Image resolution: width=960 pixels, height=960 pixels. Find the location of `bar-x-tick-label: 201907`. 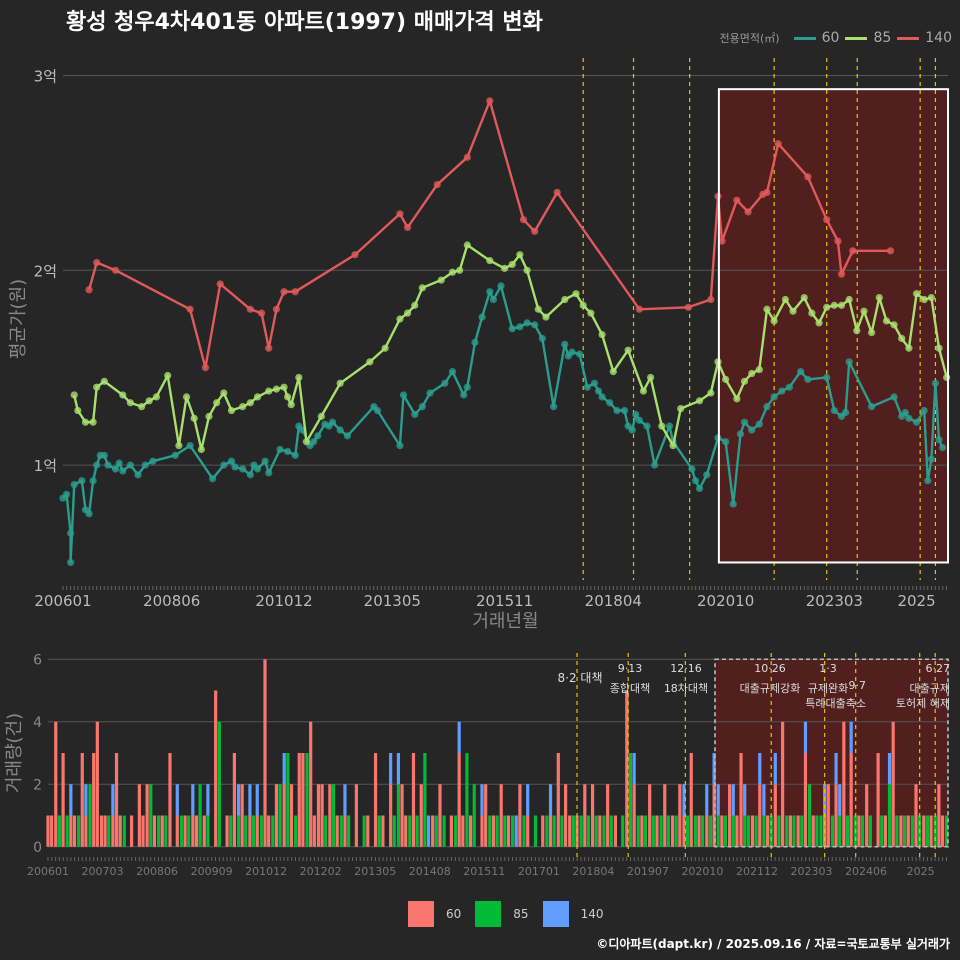

bar-x-tick-label: 201907 is located at coordinates (648, 871).